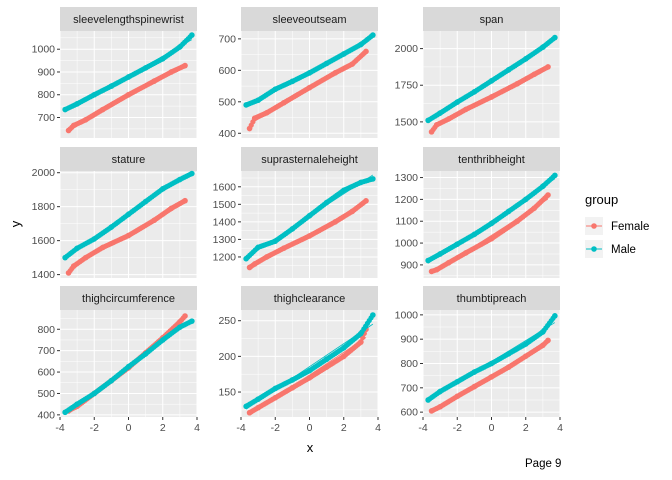  What do you see at coordinates (378, 428) in the screenshot?
I see `x-tick-label: 4` at bounding box center [378, 428].